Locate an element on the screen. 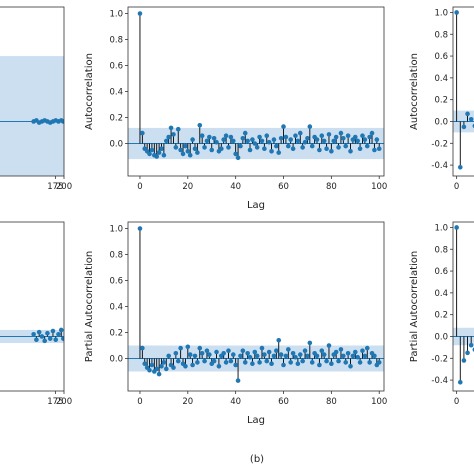 This screenshot has width=474, height=474. x-tick-label: 20 is located at coordinates (187, 187).